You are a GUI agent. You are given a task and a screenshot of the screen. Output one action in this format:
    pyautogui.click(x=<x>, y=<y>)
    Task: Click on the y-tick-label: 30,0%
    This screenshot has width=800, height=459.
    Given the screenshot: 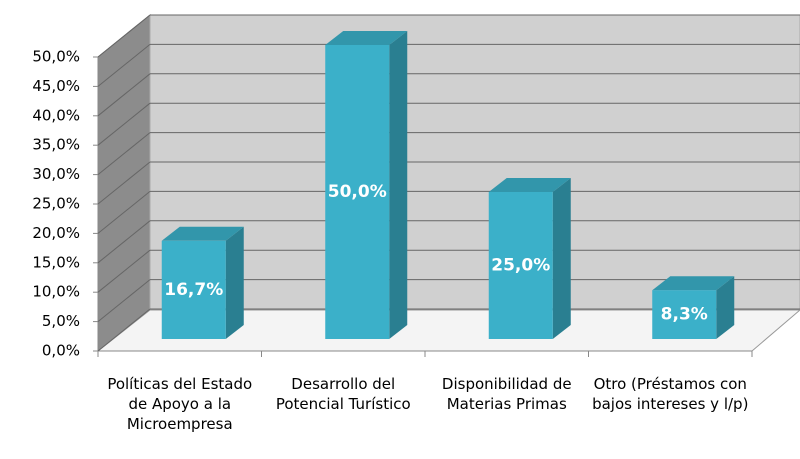 What is the action you would take?
    pyautogui.click(x=56, y=174)
    